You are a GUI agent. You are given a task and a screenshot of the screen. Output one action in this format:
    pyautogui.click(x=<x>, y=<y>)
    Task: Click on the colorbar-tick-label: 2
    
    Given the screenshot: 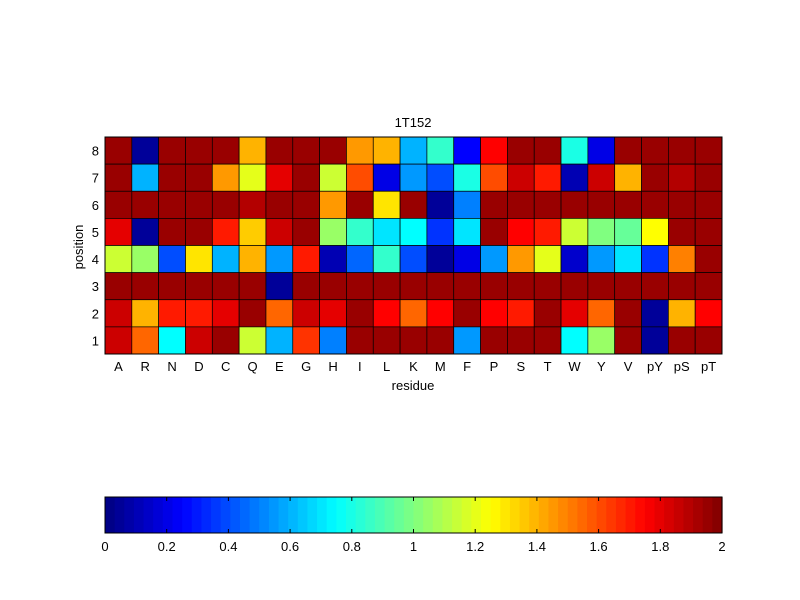 What is the action you would take?
    pyautogui.click(x=721, y=546)
    